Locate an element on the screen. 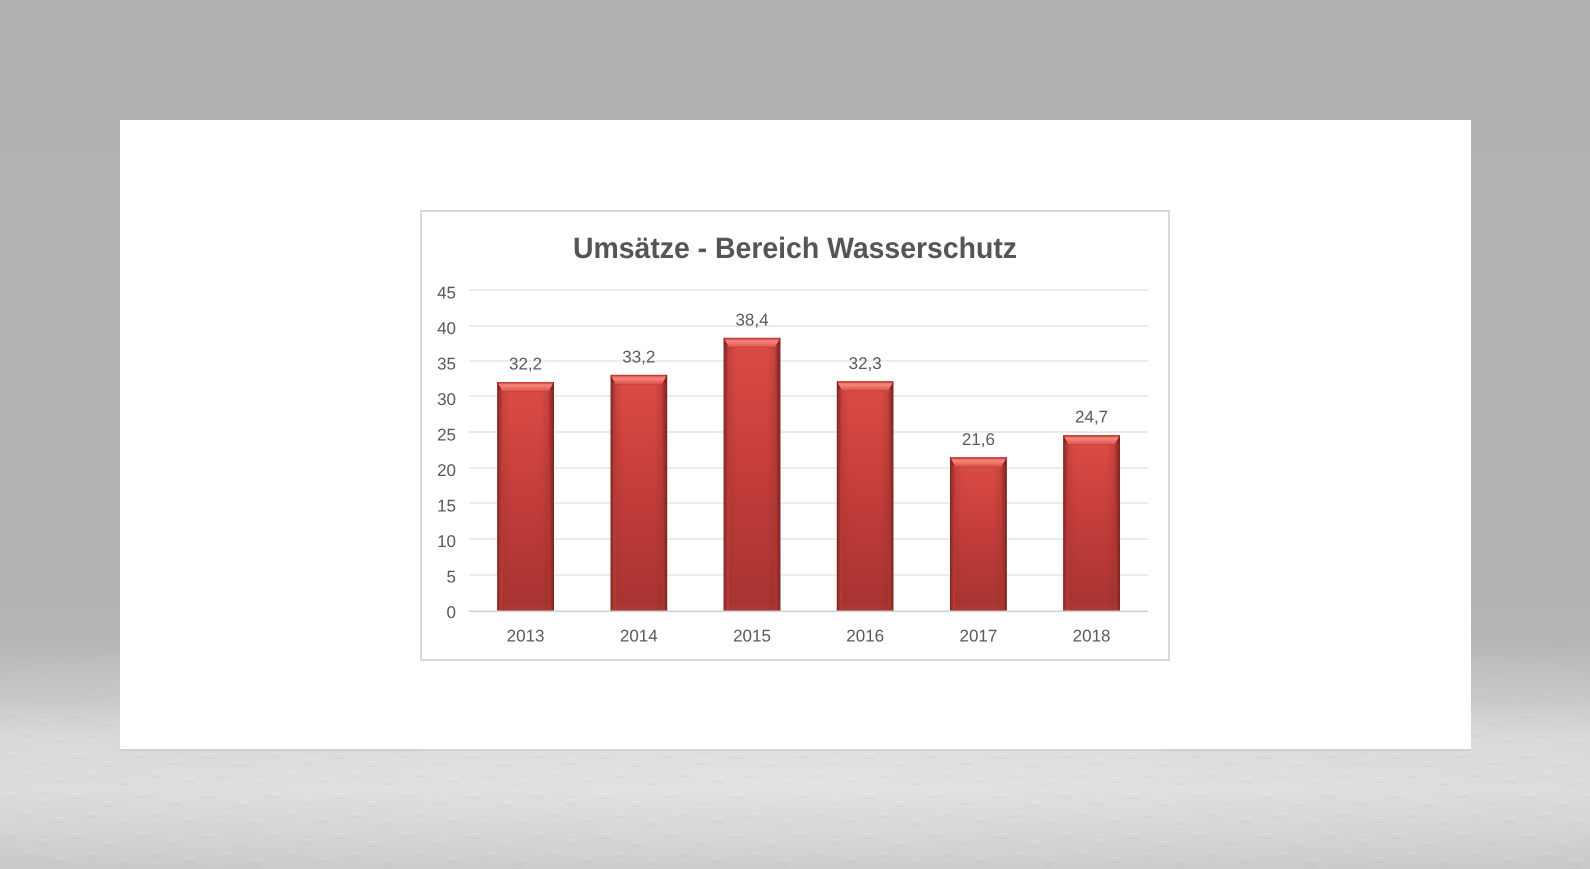 This screenshot has width=1590, height=869. svg-text: 2013 is located at coordinates (526, 635).